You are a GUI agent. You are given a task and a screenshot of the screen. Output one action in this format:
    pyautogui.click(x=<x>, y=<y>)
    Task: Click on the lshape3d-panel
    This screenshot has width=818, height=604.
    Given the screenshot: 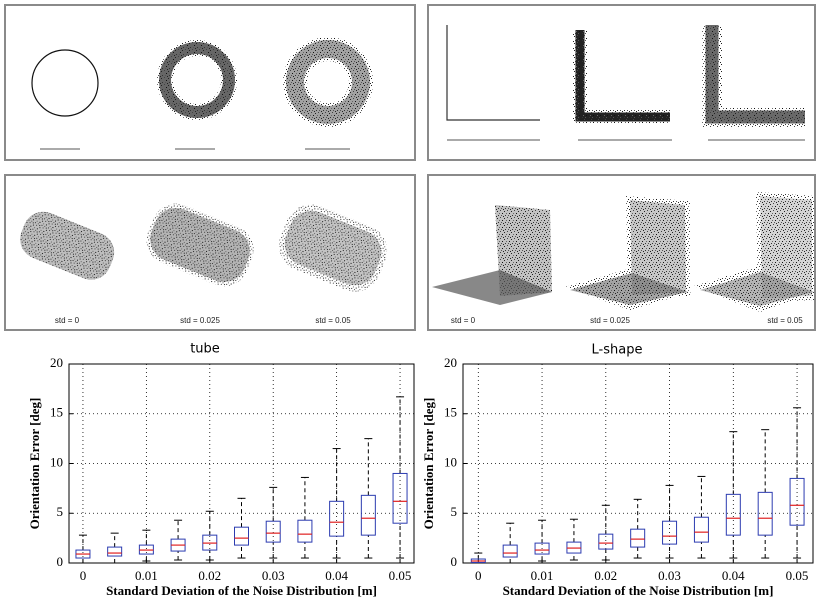 What is the action you would take?
    pyautogui.click(x=621, y=252)
    